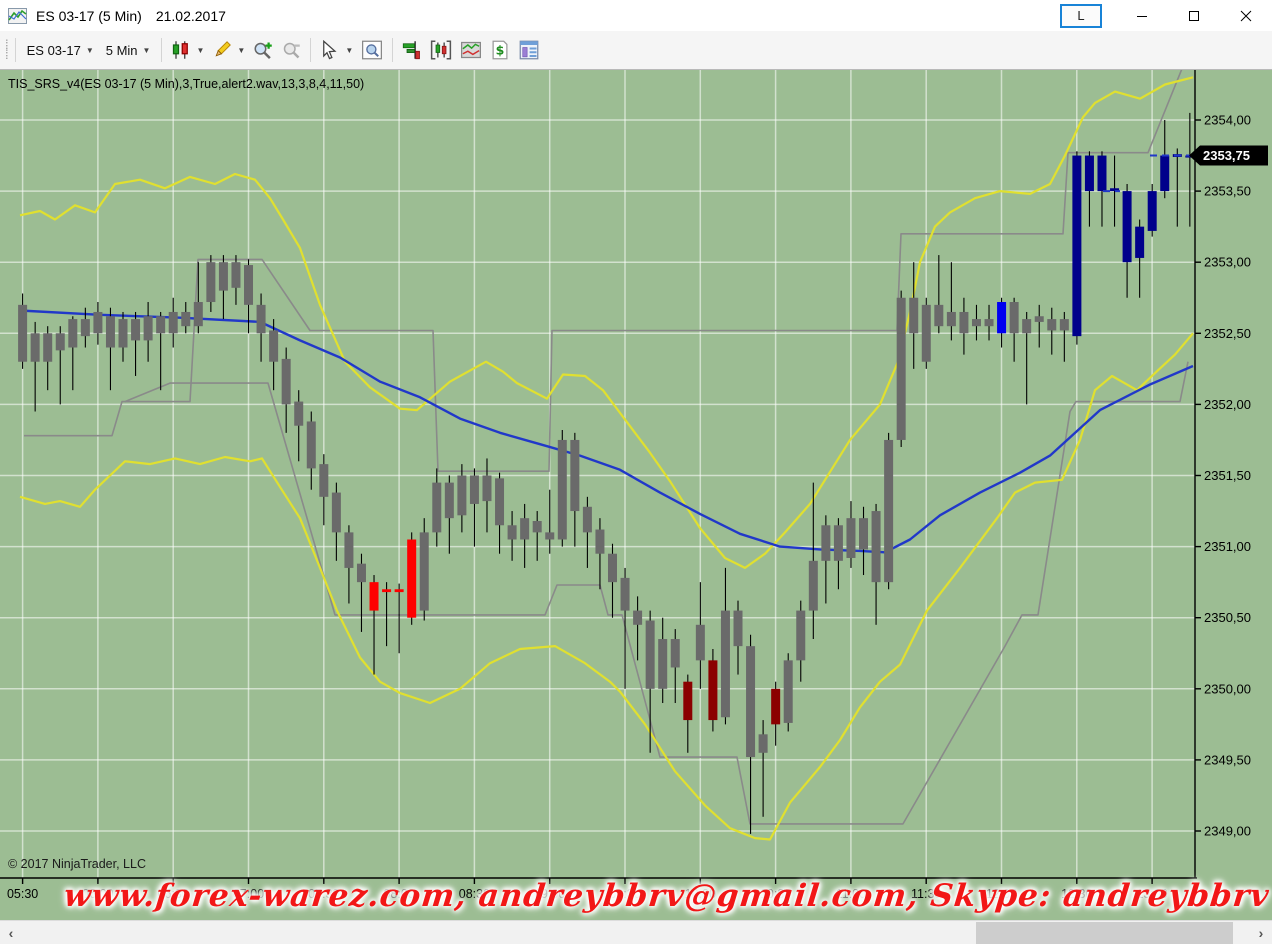 Image resolution: width=1272 pixels, height=944 pixels. I want to click on interval-selector: 5 Min ▼, so click(128, 50).